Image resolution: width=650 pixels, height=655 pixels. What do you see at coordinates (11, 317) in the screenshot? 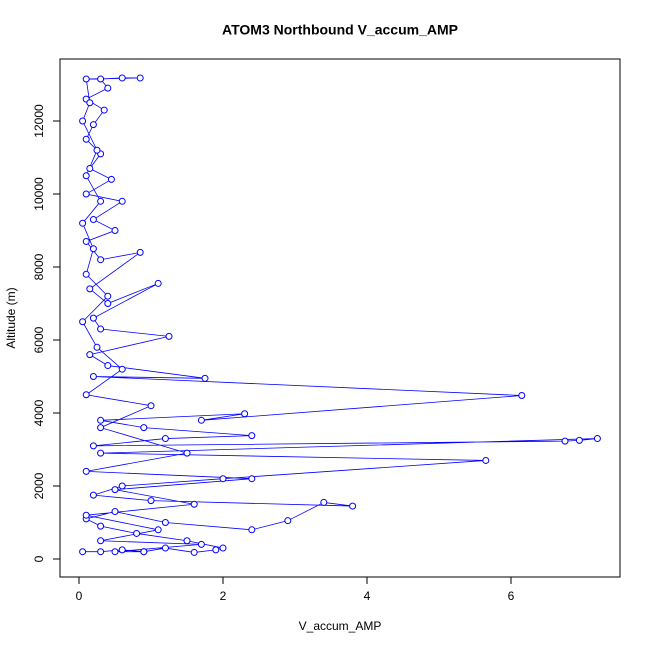
I see `y-axis-label: Altitude (m)` at bounding box center [11, 317].